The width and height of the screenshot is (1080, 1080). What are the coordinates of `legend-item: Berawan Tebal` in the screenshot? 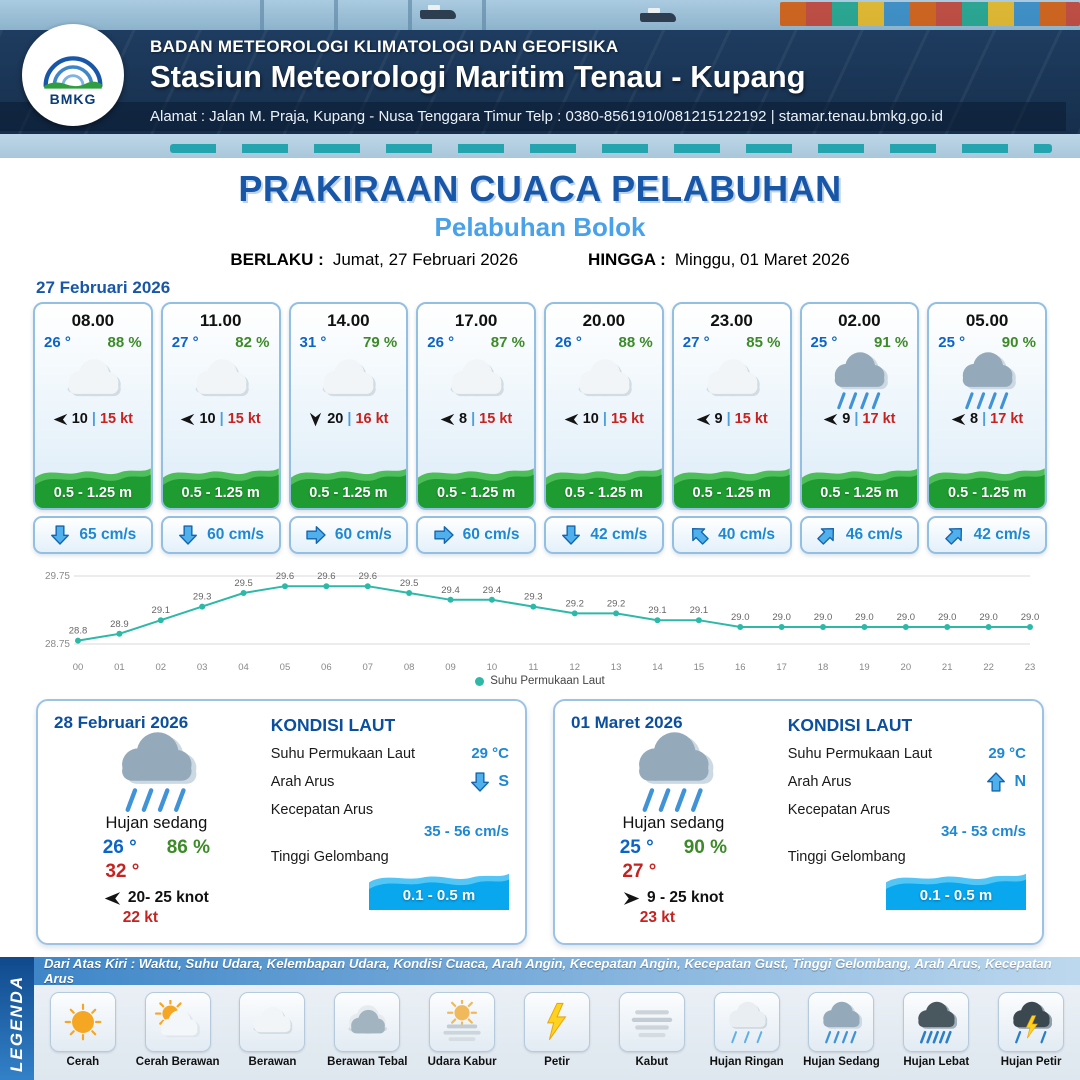 It's located at (367, 1030).